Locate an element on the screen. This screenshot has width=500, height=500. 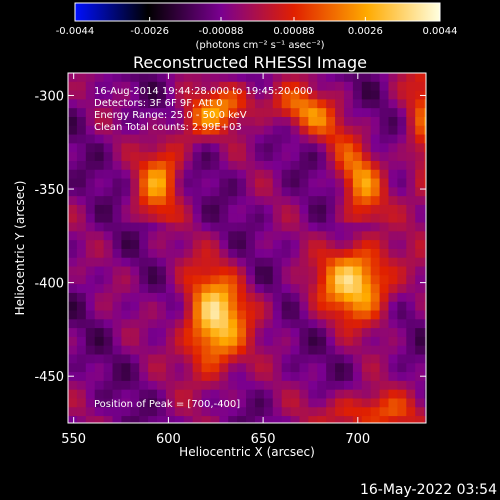
colorbar-tick-label: -0.0044 is located at coordinates (75, 31).